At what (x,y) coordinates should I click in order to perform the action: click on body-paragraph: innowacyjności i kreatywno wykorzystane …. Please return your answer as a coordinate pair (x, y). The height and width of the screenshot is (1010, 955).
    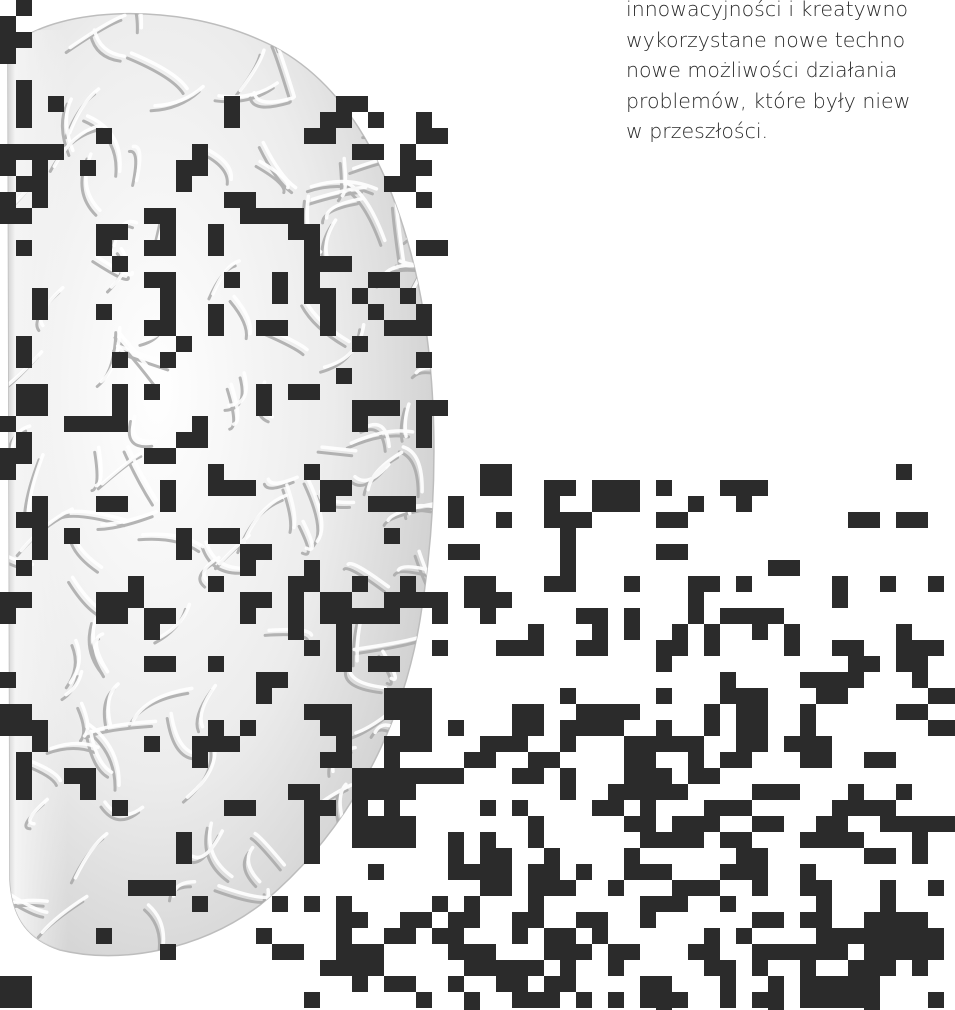
    Looking at the image, I should click on (790, 73).